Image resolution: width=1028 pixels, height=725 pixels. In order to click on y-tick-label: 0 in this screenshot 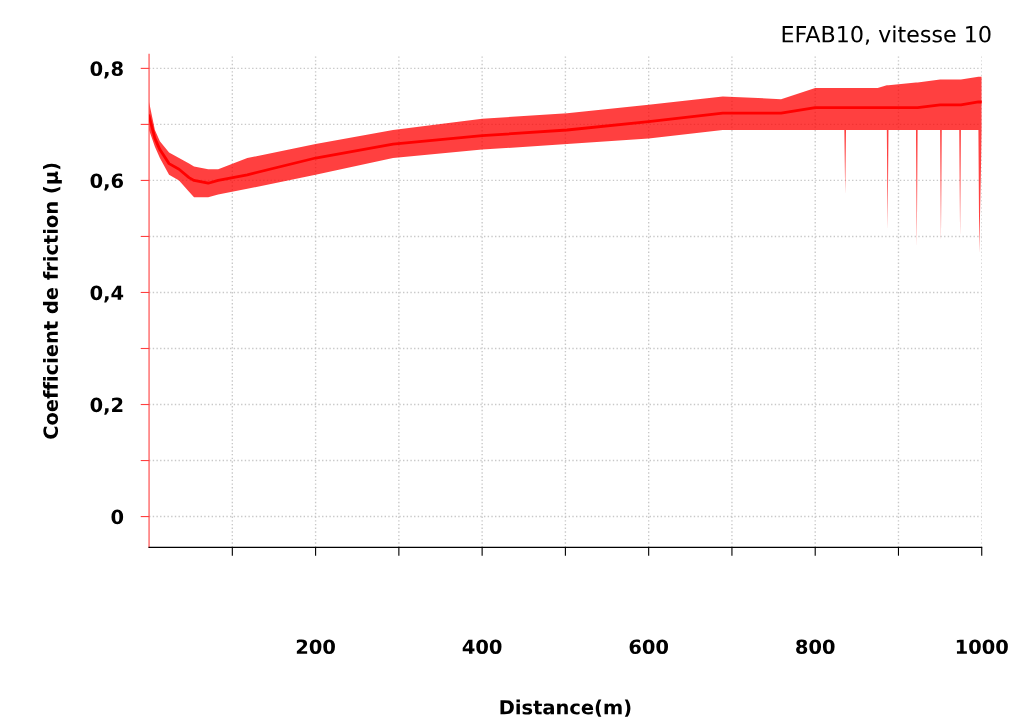, I will do `click(117, 517)`.